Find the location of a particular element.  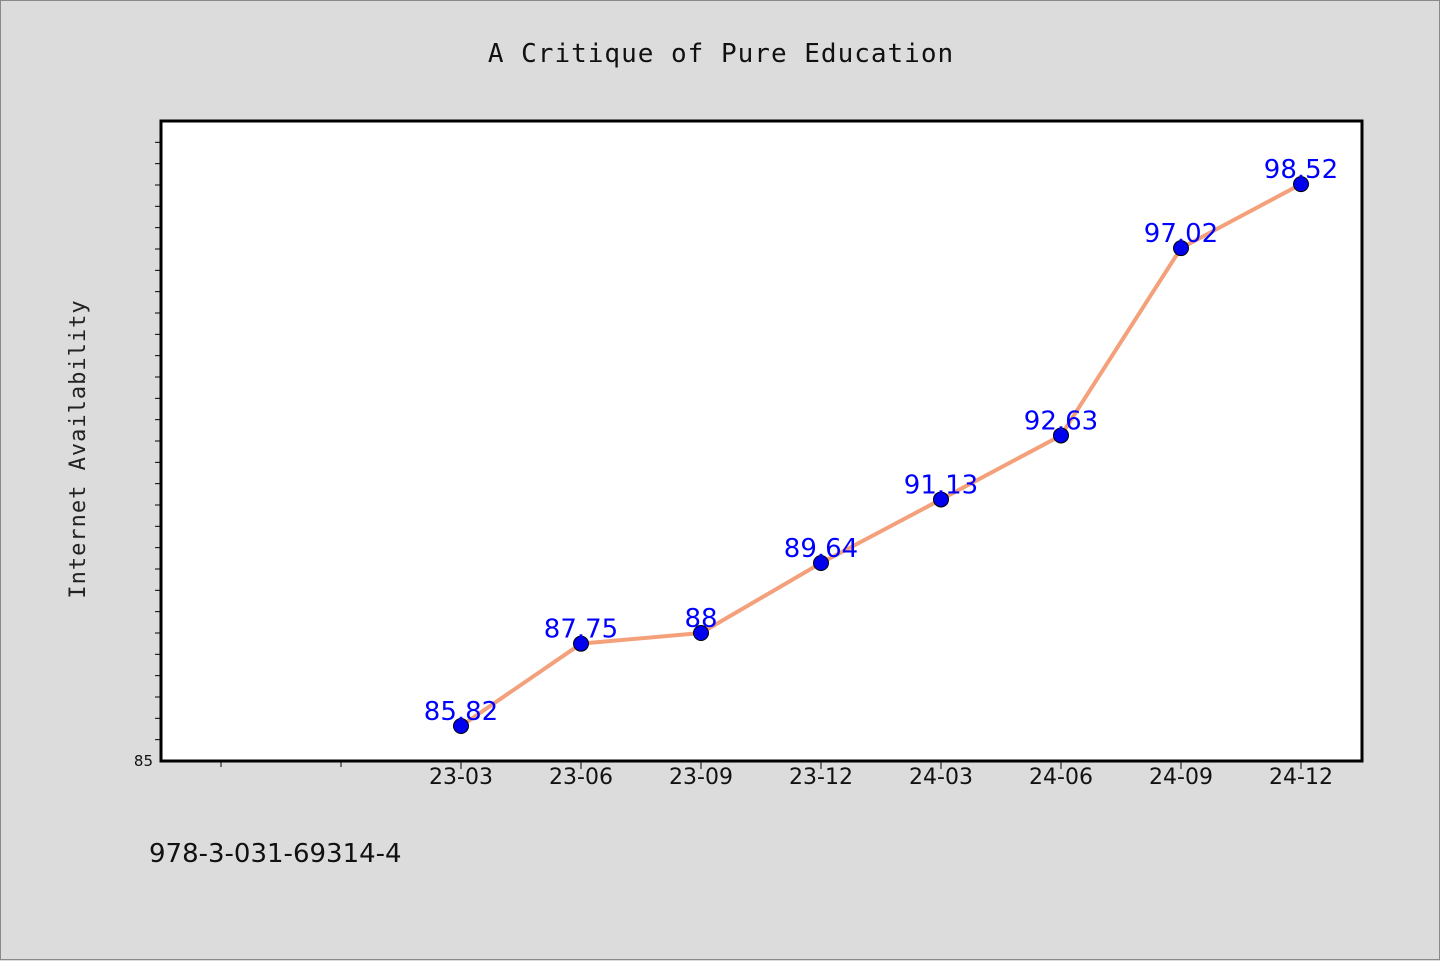

x-tick-label: 23-12 is located at coordinates (821, 777).